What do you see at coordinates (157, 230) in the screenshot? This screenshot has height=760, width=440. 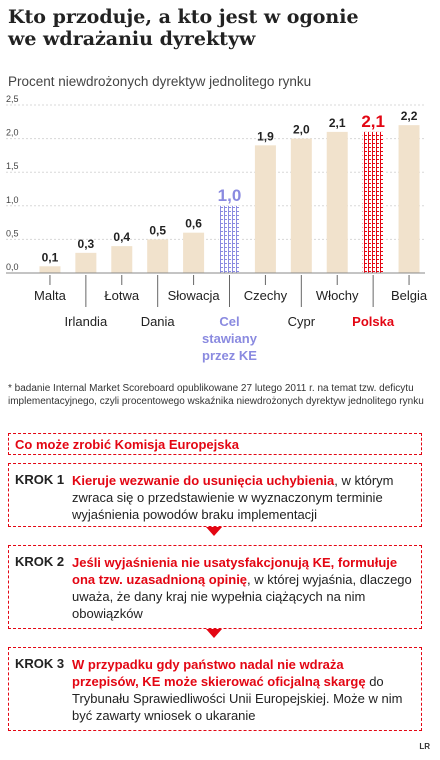 I see `value-label: 0,5` at bounding box center [157, 230].